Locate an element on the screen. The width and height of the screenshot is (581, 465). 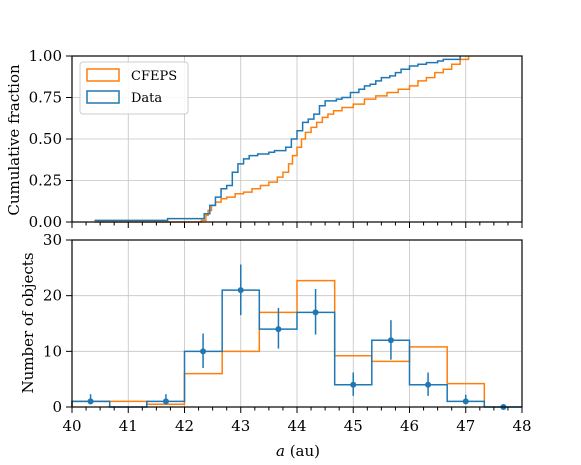
legend-box is located at coordinates (134, 88).